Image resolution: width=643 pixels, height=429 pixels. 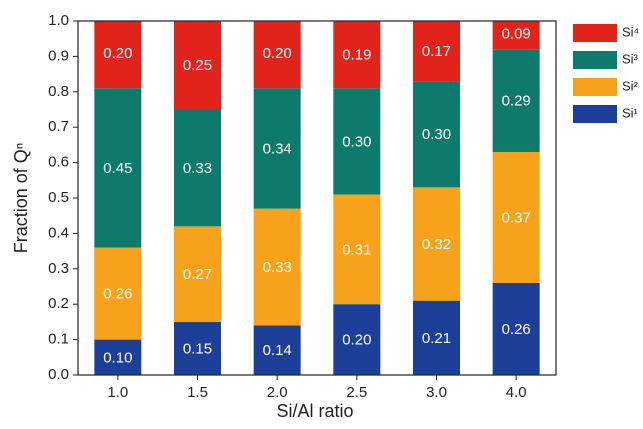 I want to click on value-label: 0.21, so click(x=436, y=338).